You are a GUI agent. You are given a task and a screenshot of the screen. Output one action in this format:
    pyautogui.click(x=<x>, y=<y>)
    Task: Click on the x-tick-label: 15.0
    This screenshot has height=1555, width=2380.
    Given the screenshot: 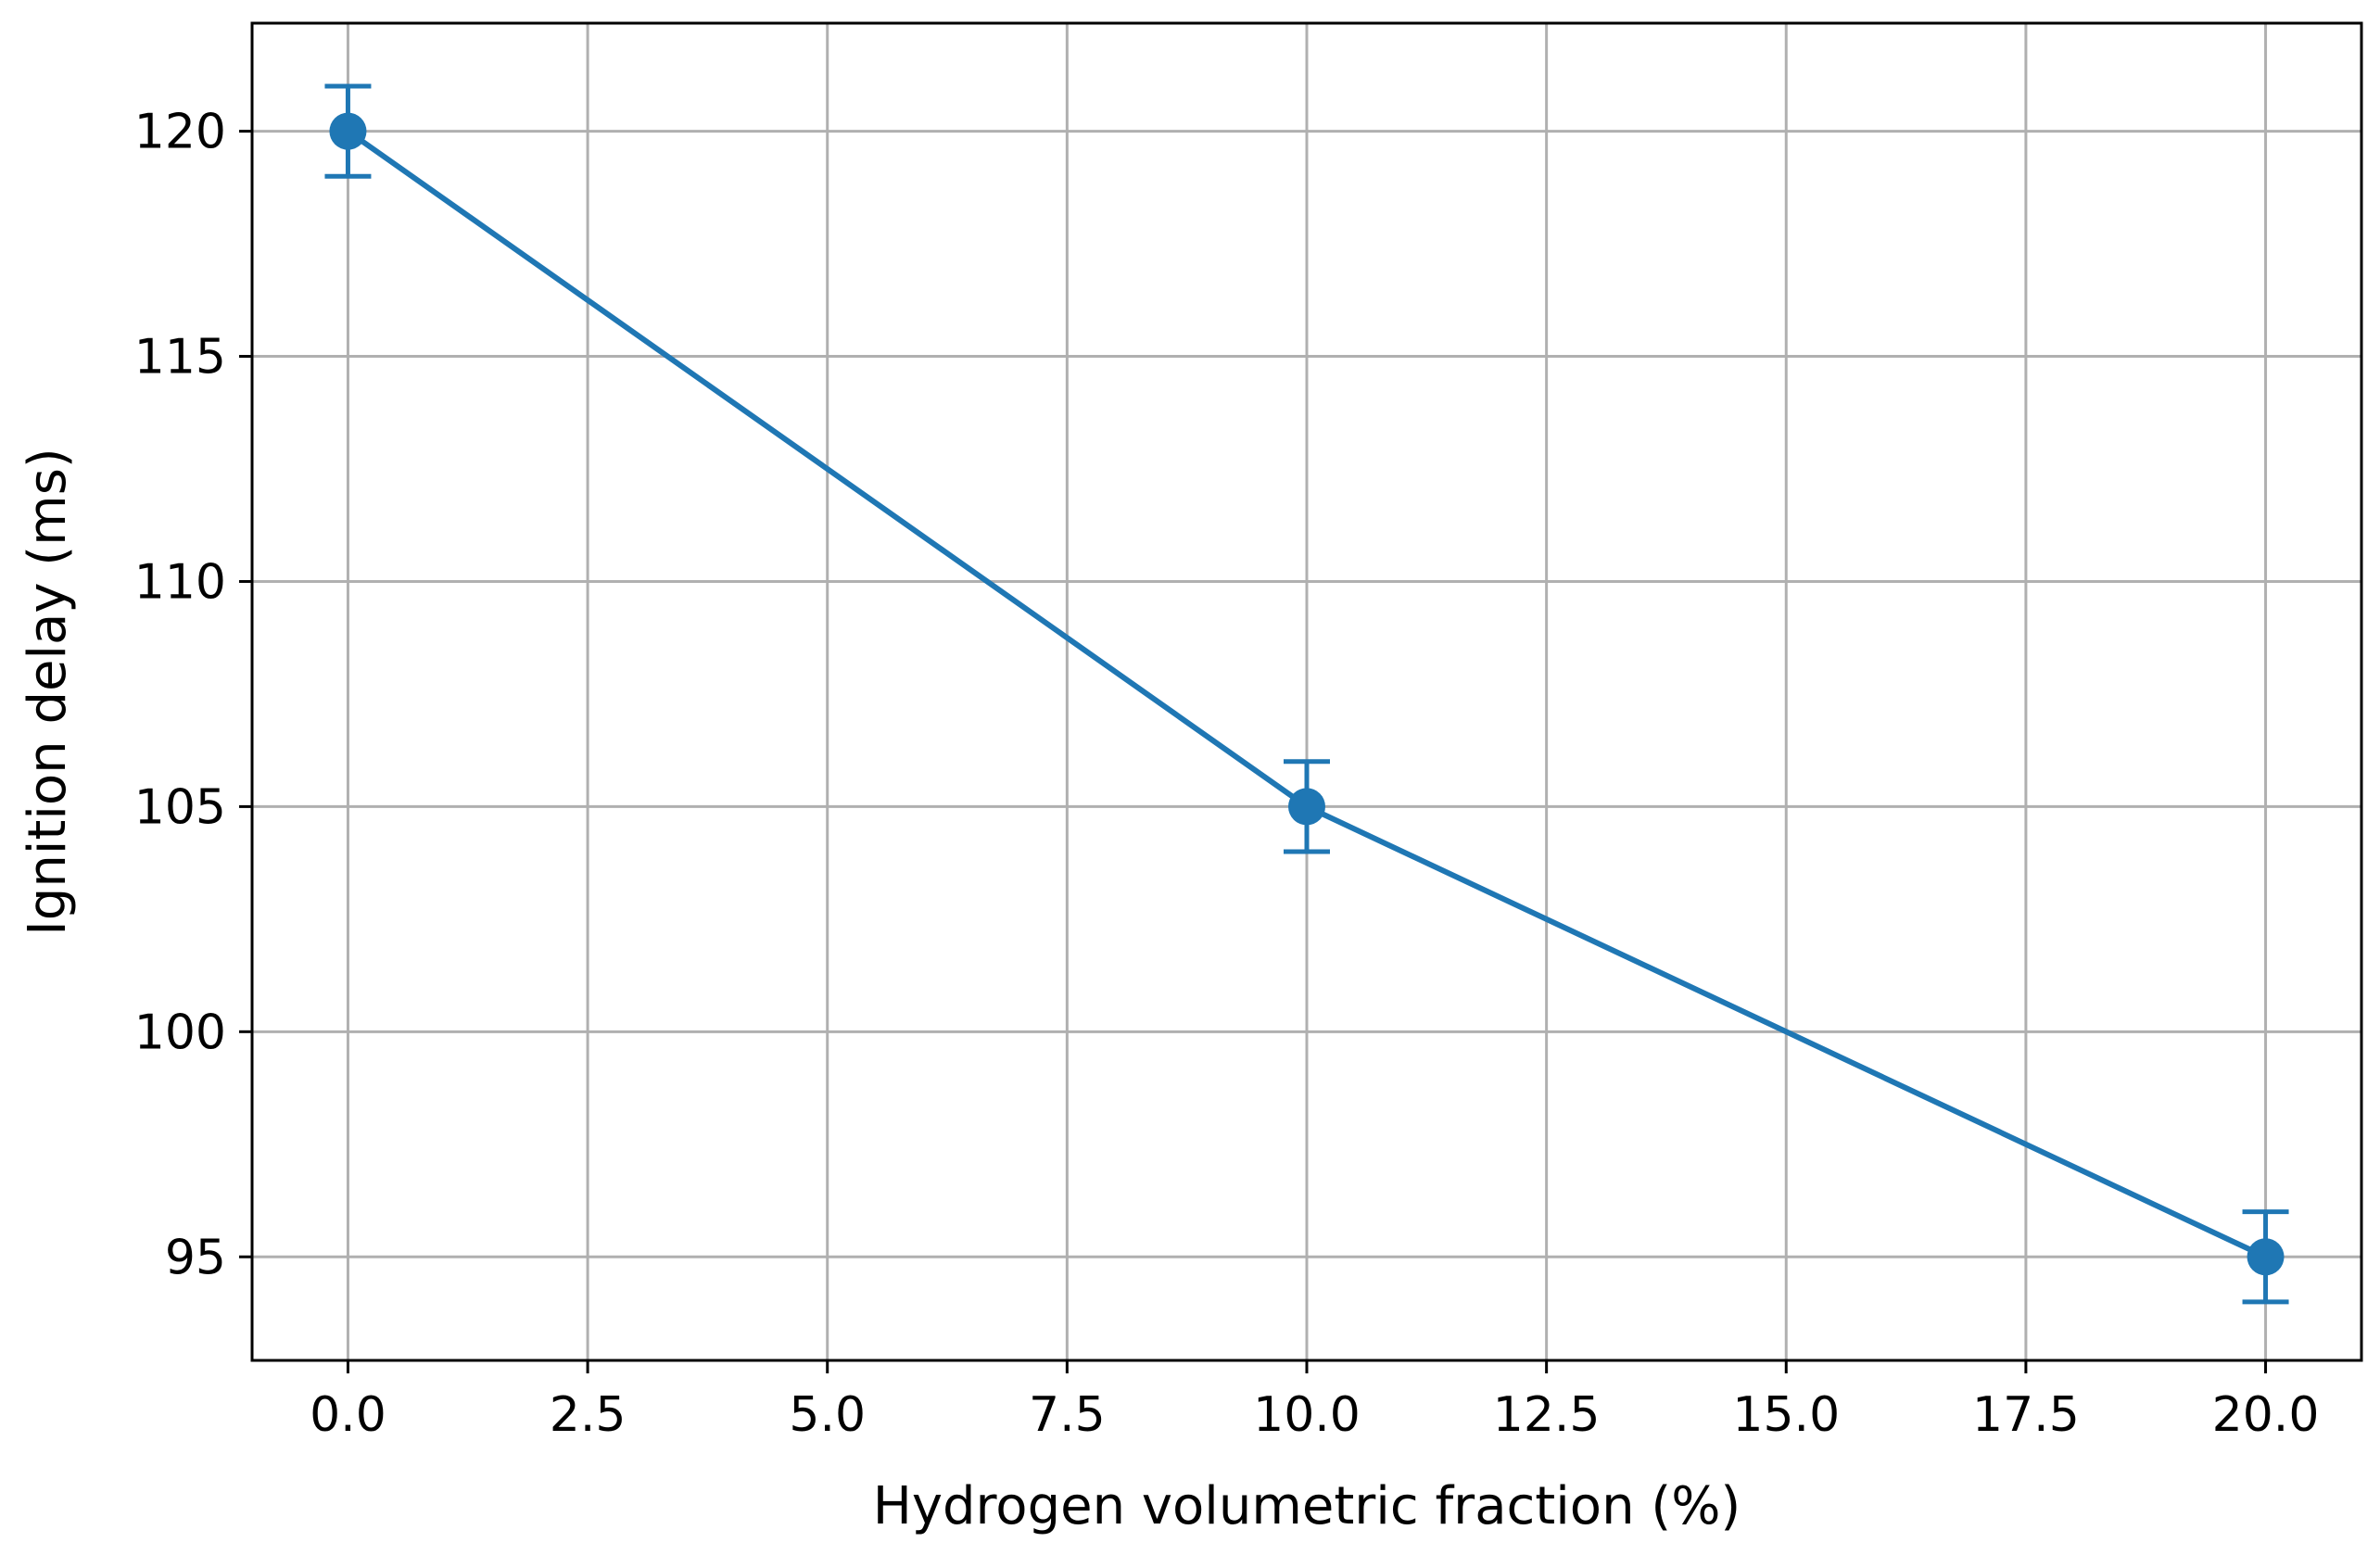 What is the action you would take?
    pyautogui.click(x=1786, y=1415)
    